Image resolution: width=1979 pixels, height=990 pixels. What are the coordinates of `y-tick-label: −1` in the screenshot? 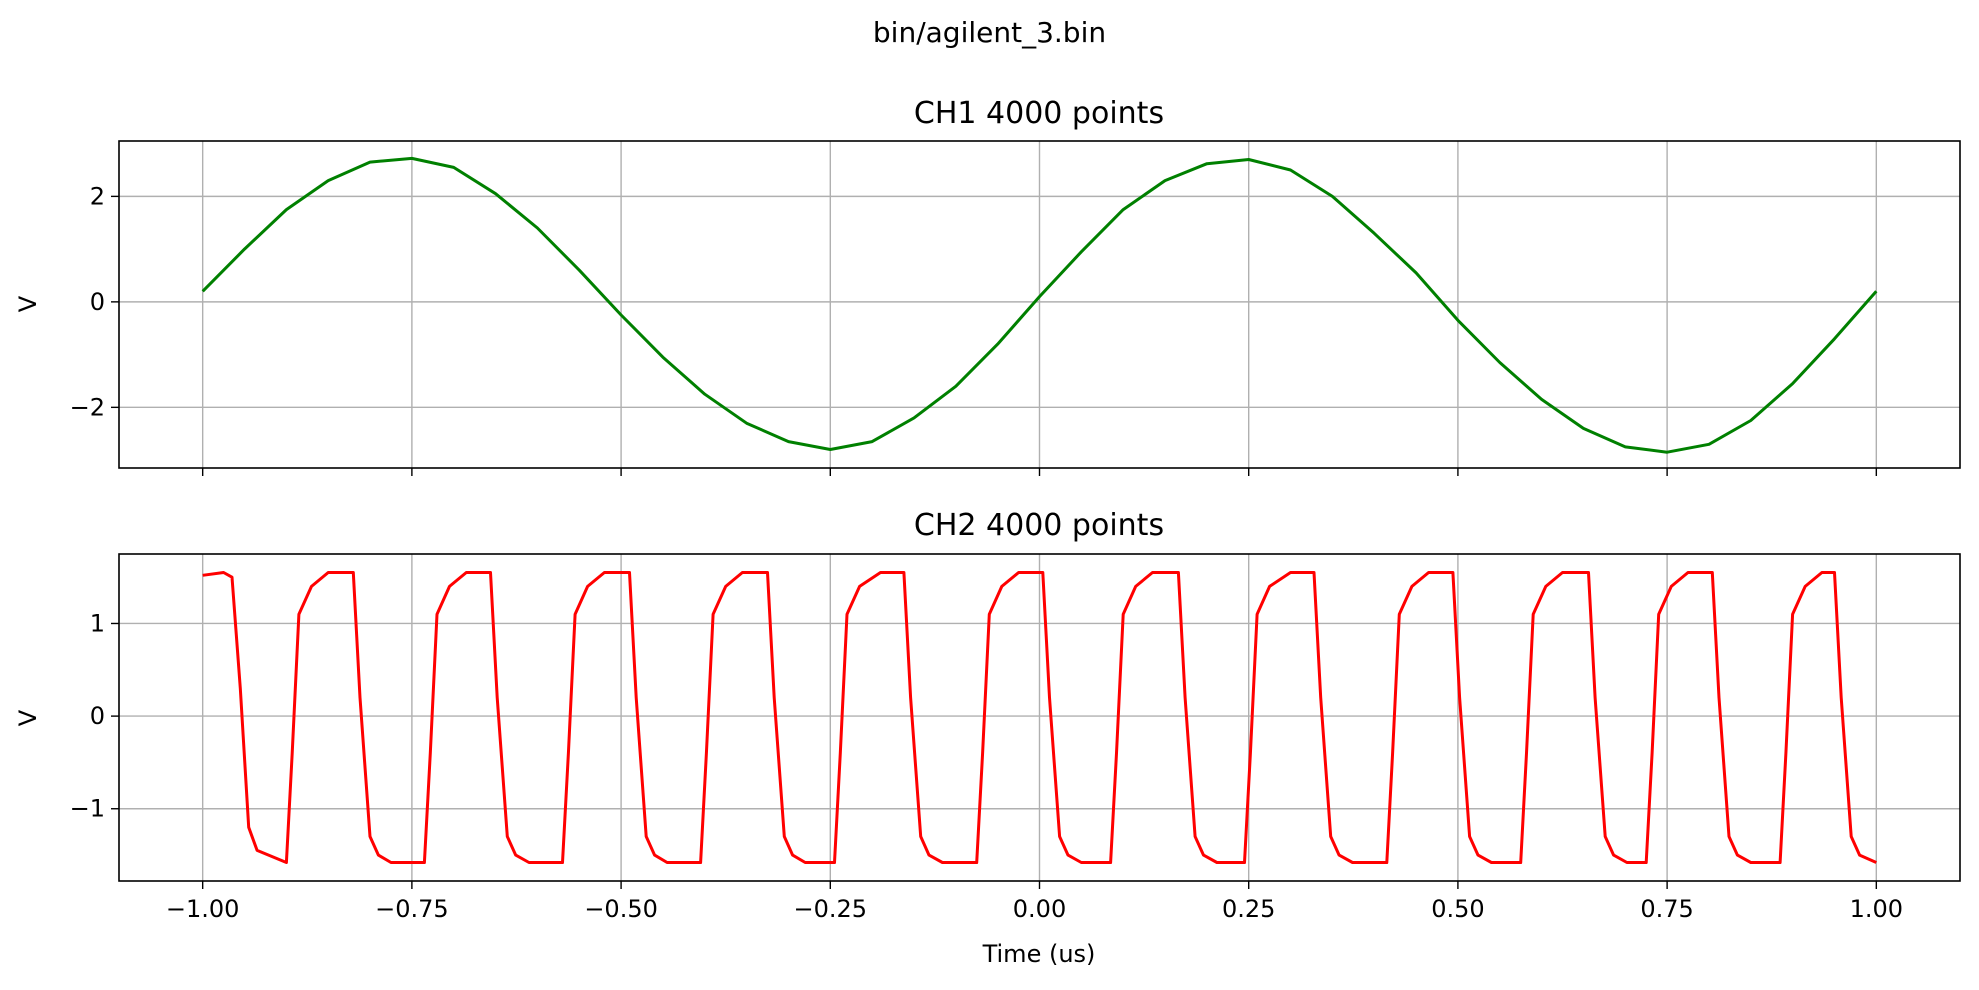 It's located at (87, 809).